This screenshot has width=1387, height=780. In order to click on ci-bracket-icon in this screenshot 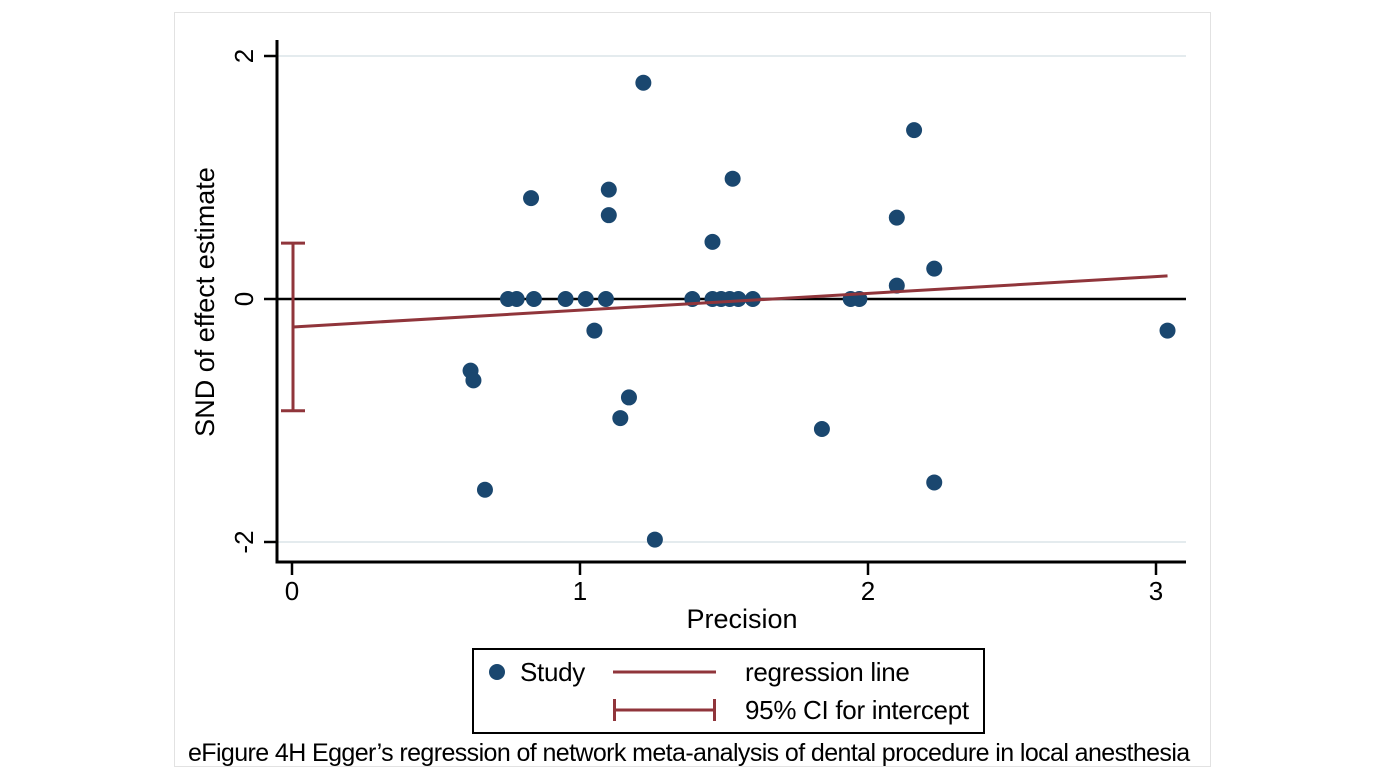, I will do `click(664, 710)`.